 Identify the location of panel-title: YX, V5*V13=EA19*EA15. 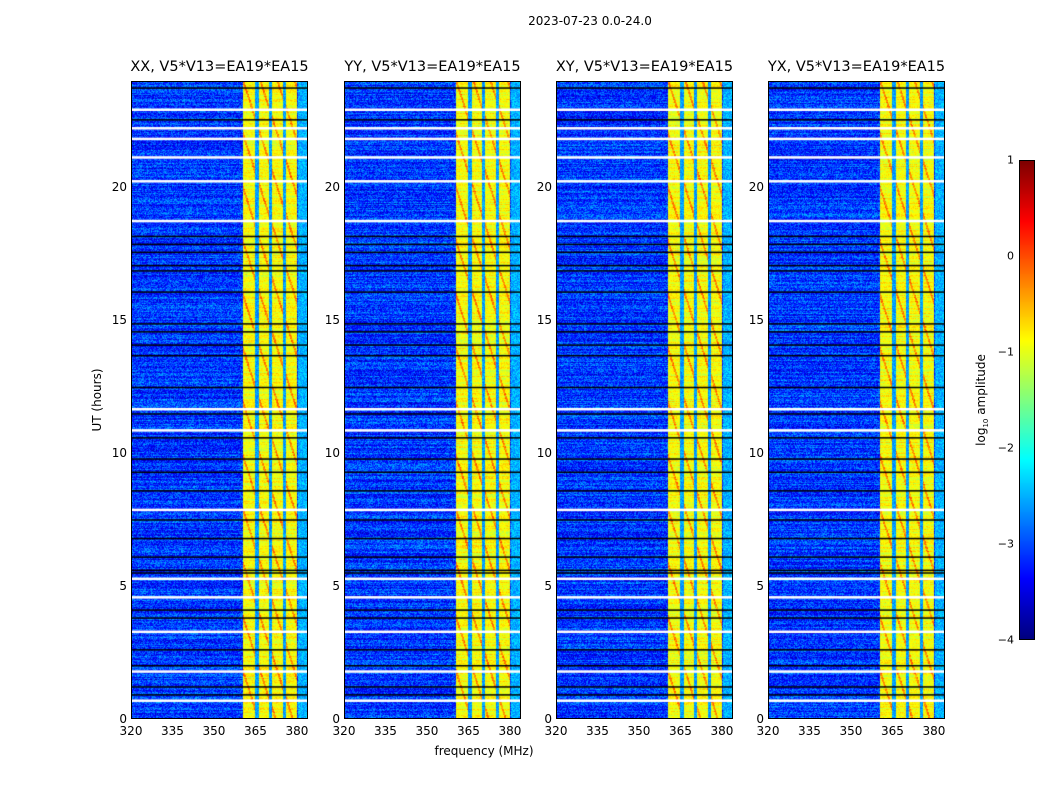
(856, 67).